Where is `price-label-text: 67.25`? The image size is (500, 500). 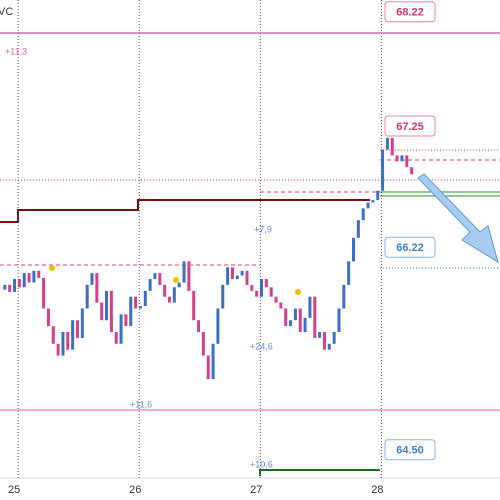 price-label-text: 67.25 is located at coordinates (410, 127).